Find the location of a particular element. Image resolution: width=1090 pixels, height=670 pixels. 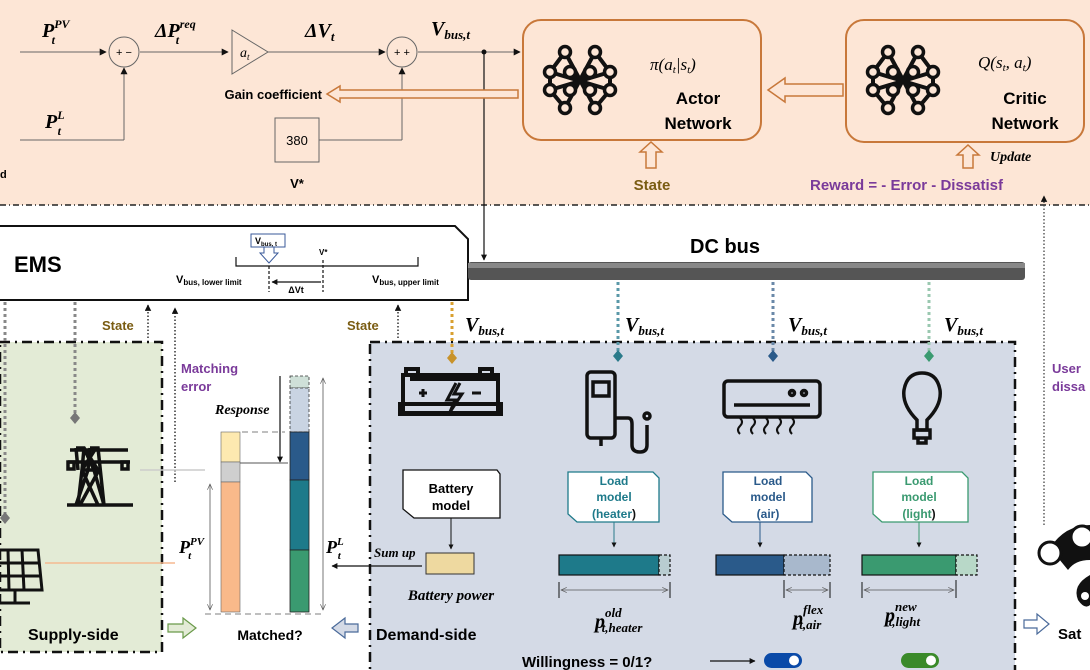

v-star-value: 380 is located at coordinates (297, 140).